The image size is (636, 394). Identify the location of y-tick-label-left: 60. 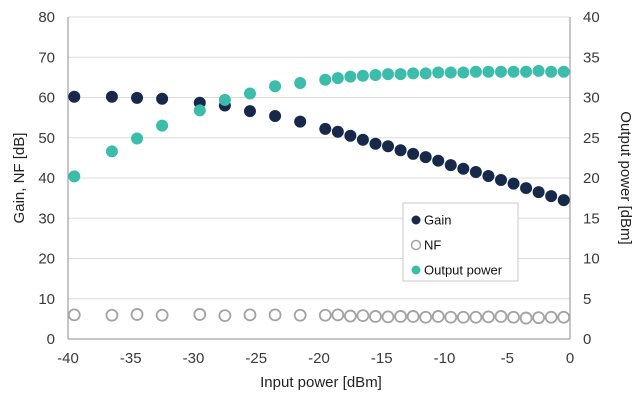
(46, 98).